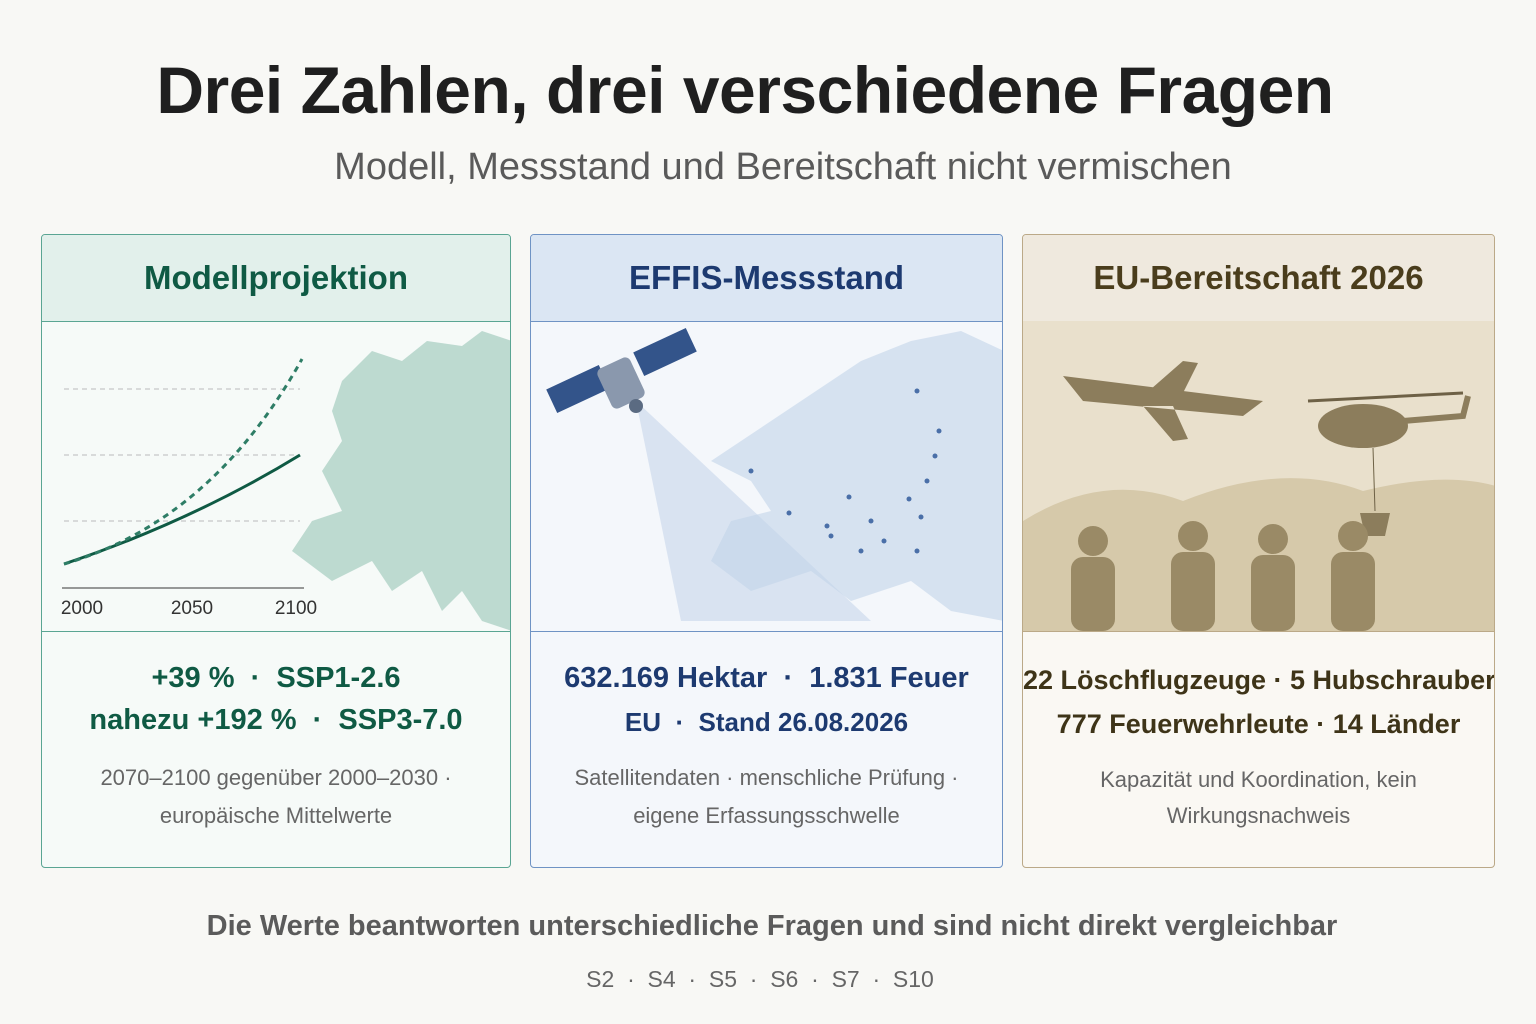 Image resolution: width=1536 pixels, height=1024 pixels. Describe the element at coordinates (1363, 426) in the screenshot. I see `helicopter` at that location.